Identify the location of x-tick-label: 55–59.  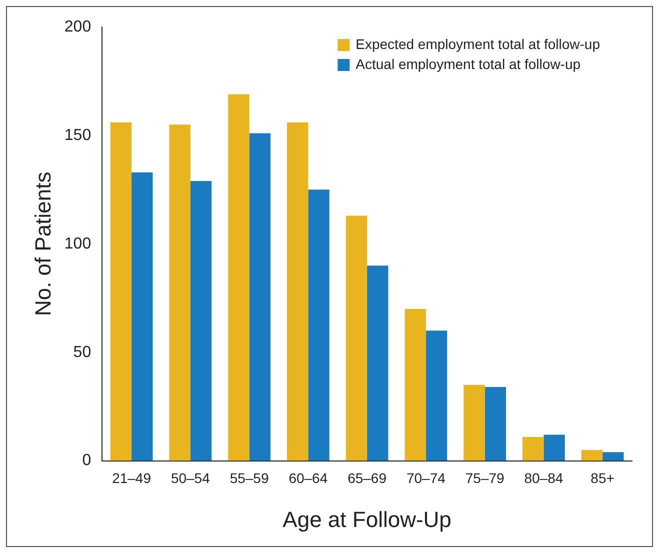
(249, 478).